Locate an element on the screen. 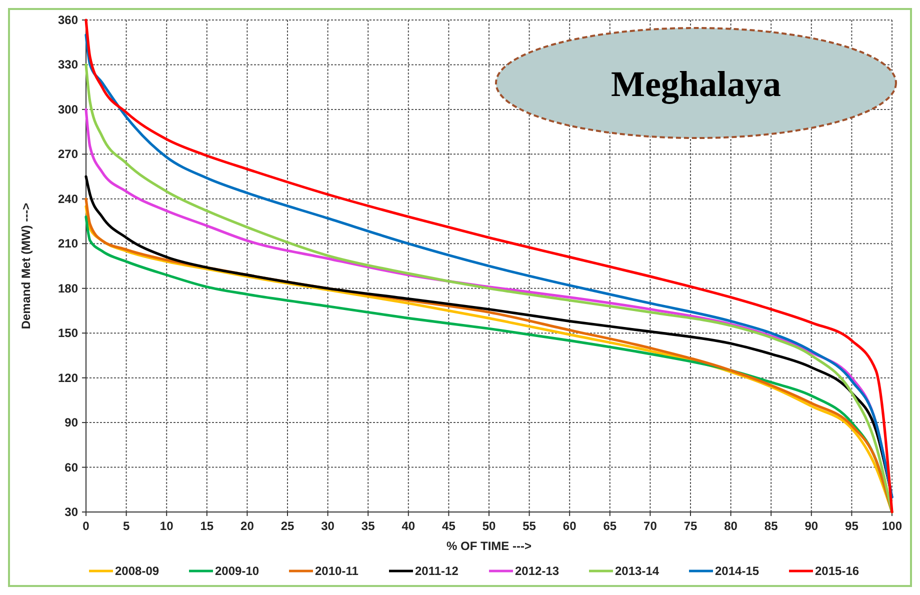 This screenshot has height=595, width=920. y-tick-label: 270 is located at coordinates (68, 154).